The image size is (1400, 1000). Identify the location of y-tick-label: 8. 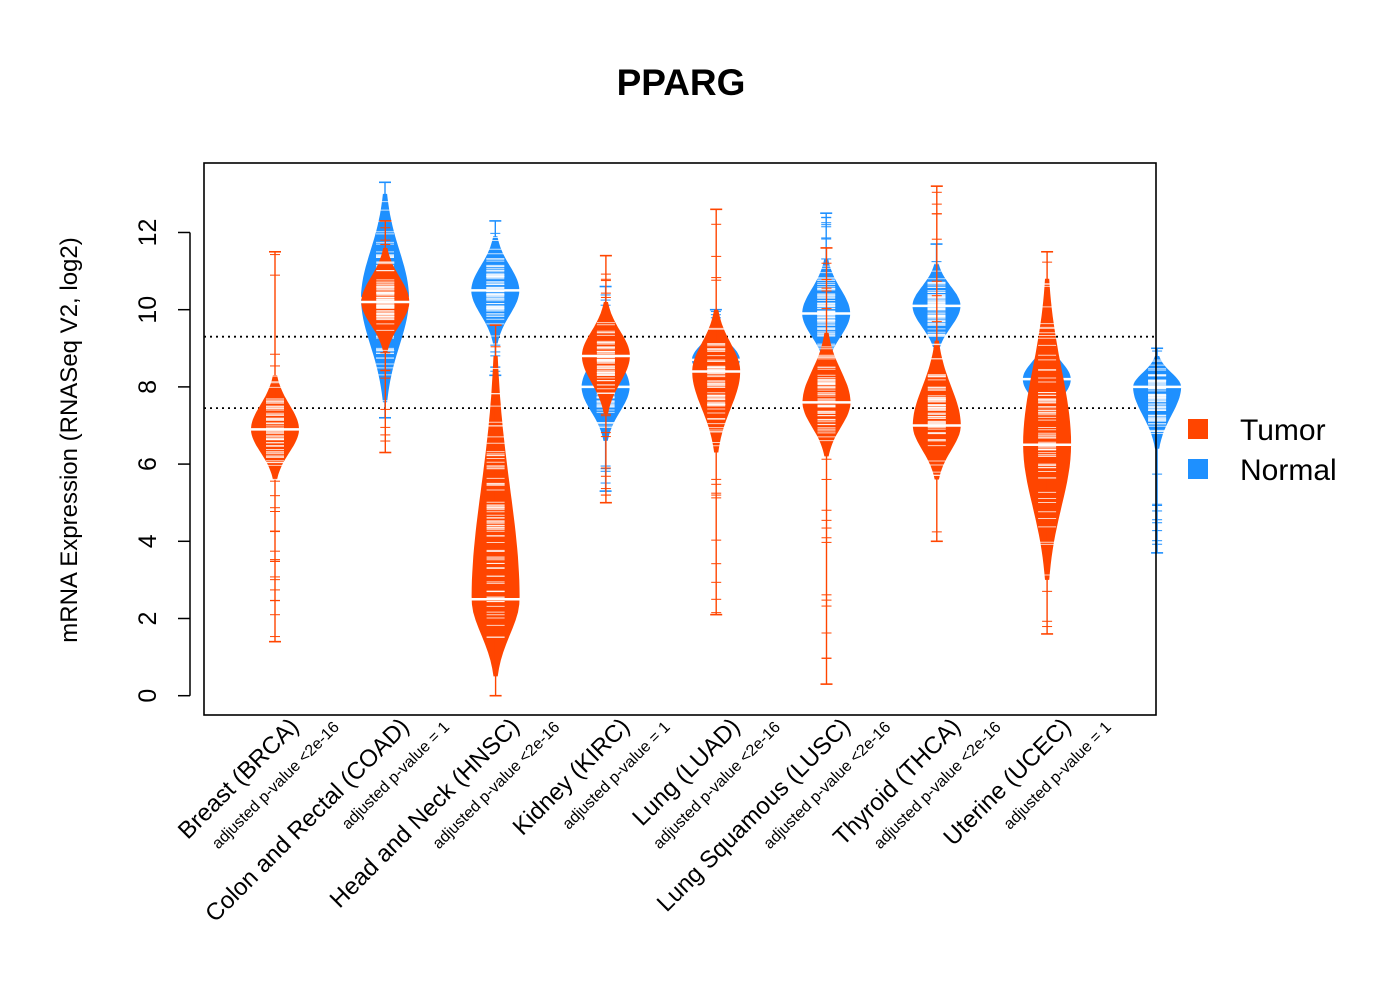
(148, 387).